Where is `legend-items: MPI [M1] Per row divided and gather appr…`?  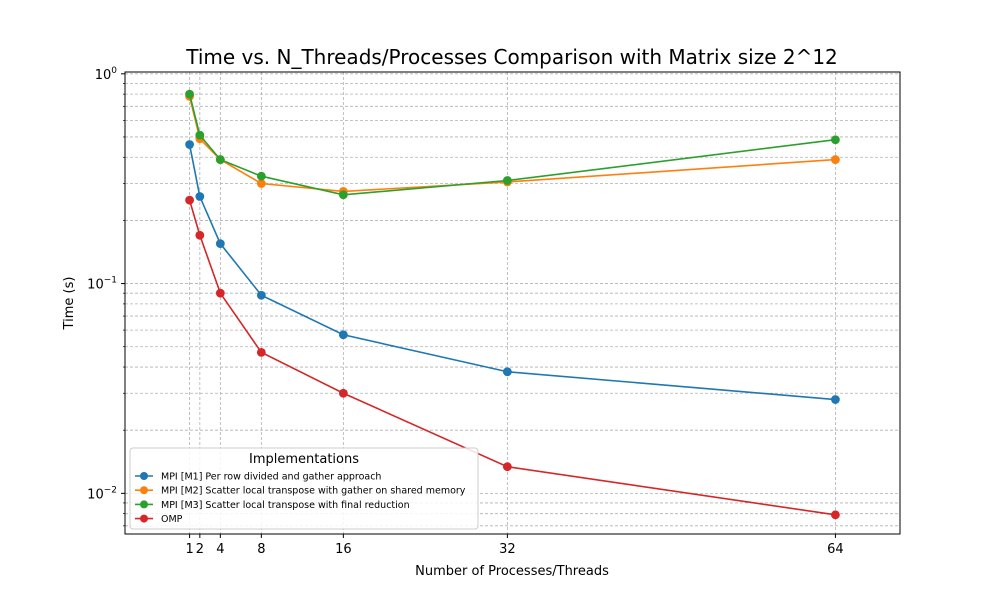 legend-items: MPI [M1] Per row divided and gather appr… is located at coordinates (300, 498).